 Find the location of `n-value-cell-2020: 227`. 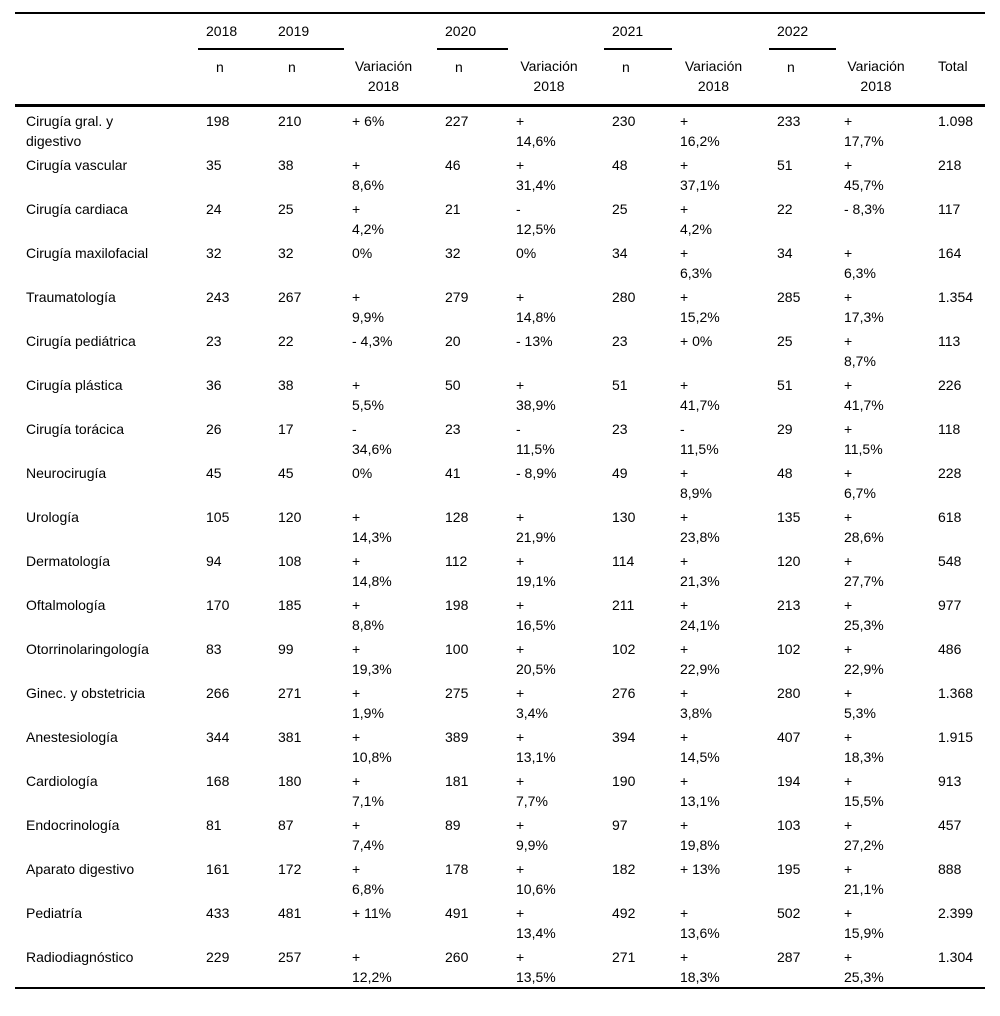

n-value-cell-2020: 227 is located at coordinates (457, 121).